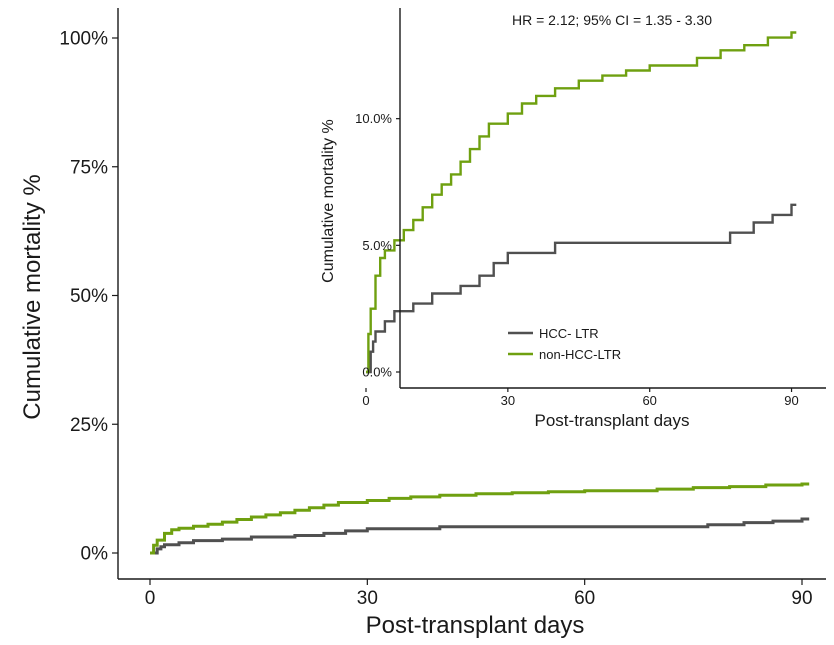 This screenshot has width=834, height=645. I want to click on main-y-tick-label-75: 75%, so click(89, 167).